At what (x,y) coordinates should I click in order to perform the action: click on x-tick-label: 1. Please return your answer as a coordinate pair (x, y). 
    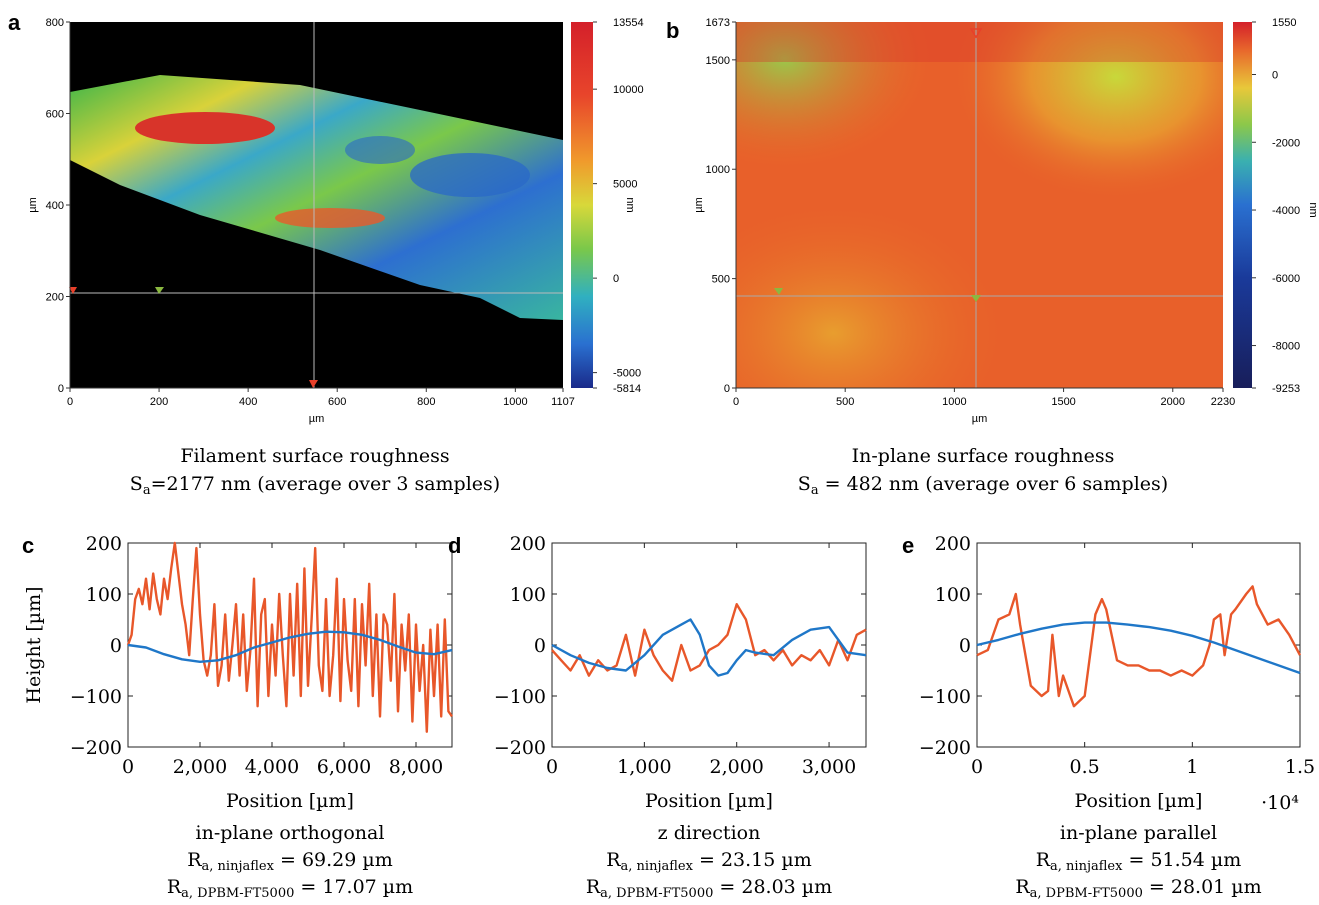
    Looking at the image, I should click on (1192, 767).